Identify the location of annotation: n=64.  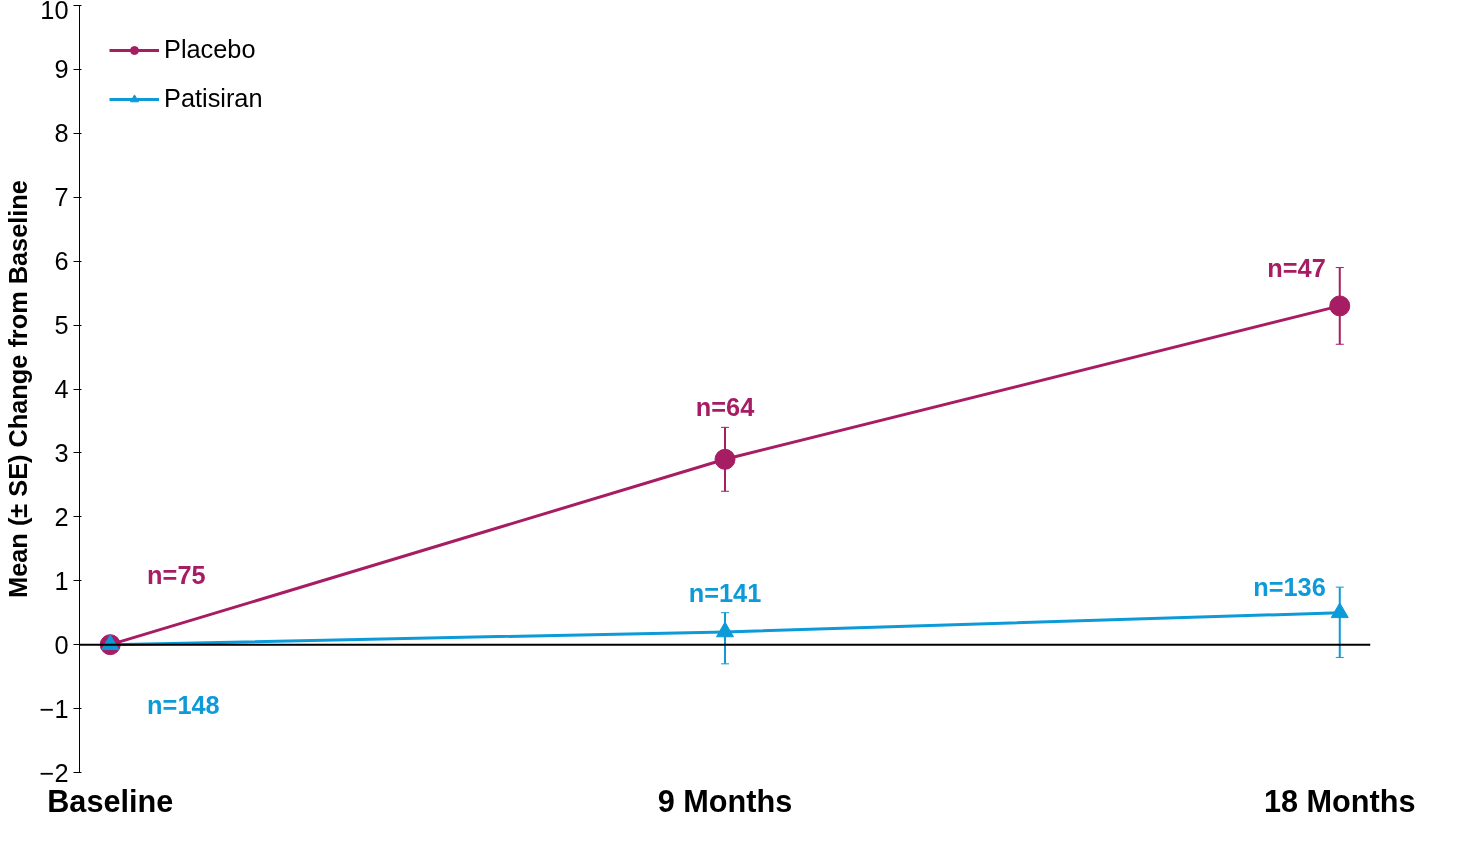
(725, 407).